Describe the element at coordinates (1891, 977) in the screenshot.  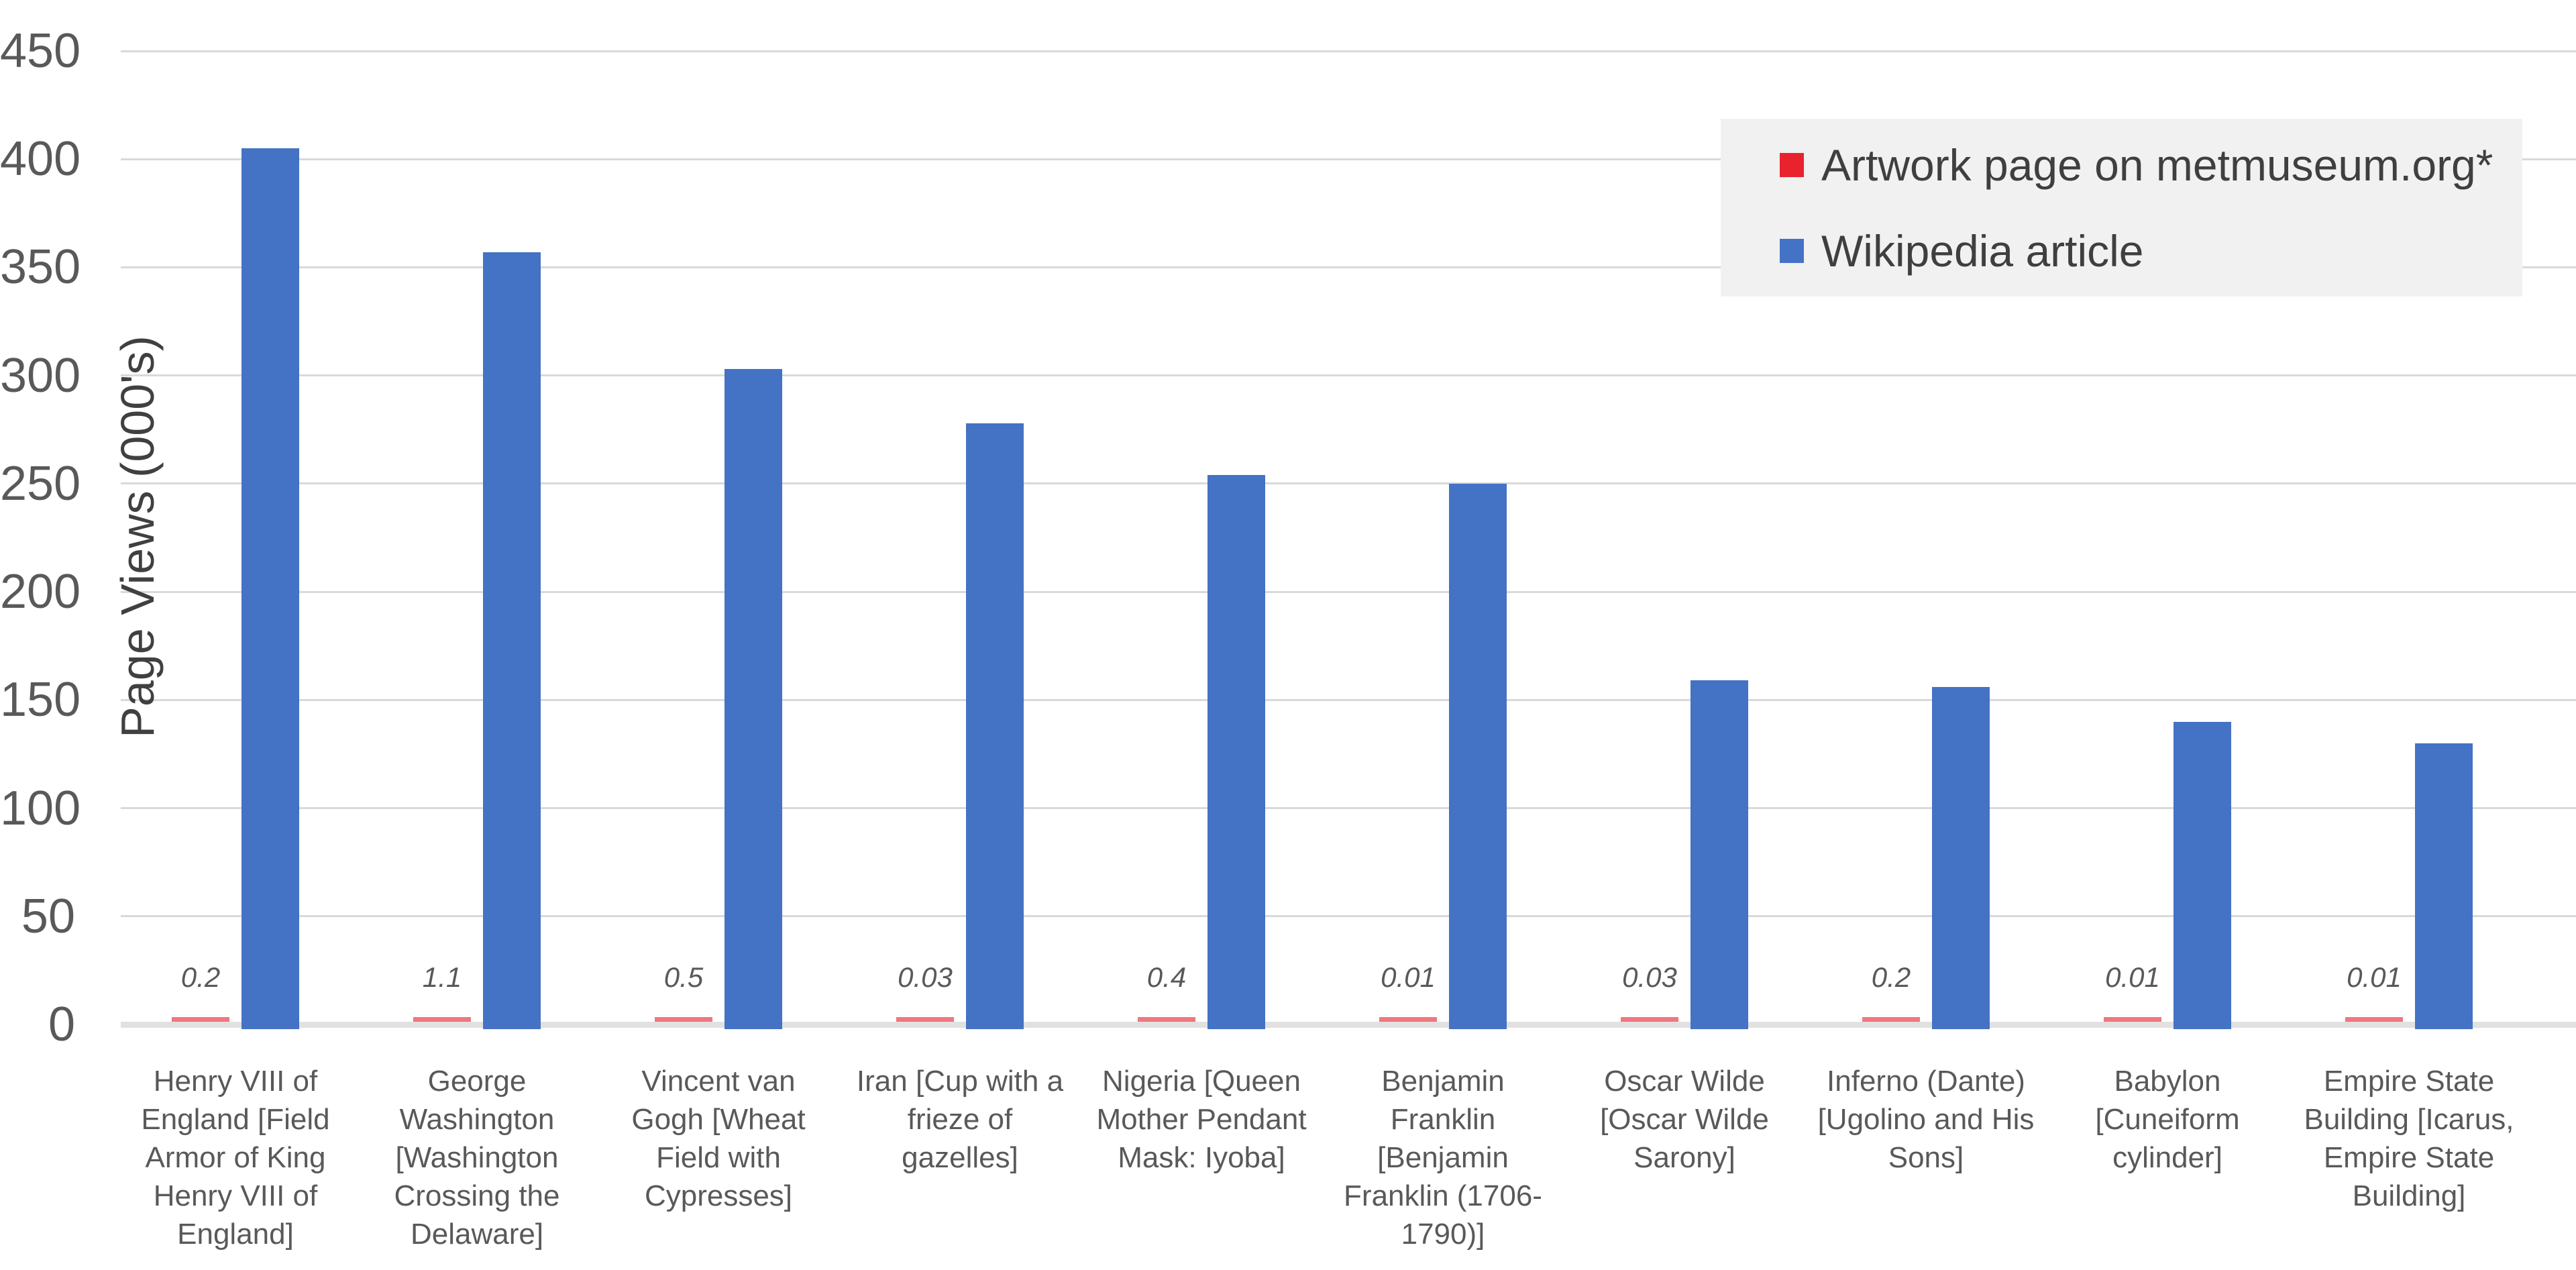
I see `data-label-metmuseum-7: 0.2` at that location.